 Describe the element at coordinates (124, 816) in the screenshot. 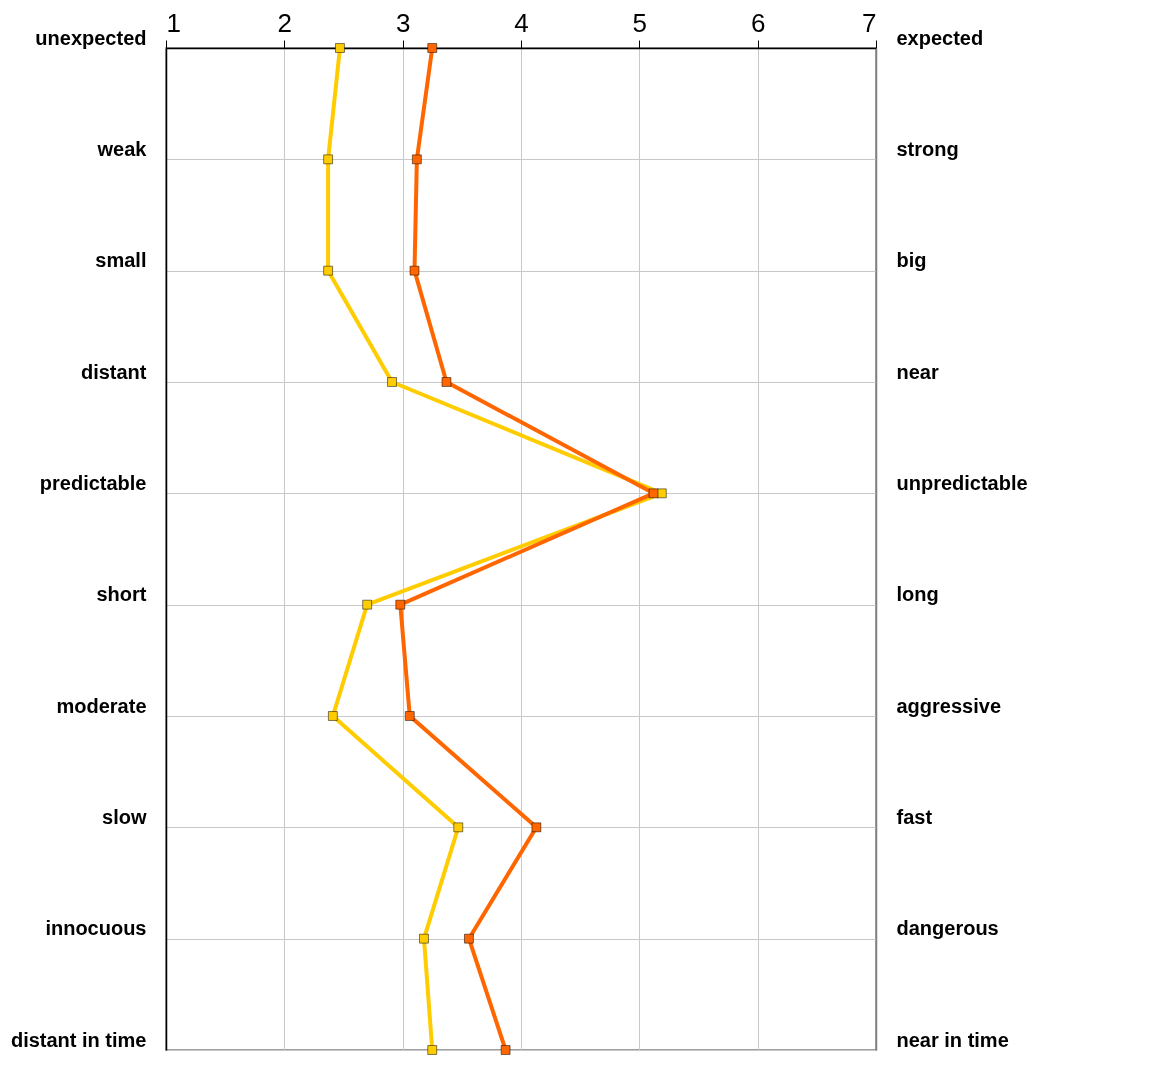

I see `y-tick-label: slow` at that location.